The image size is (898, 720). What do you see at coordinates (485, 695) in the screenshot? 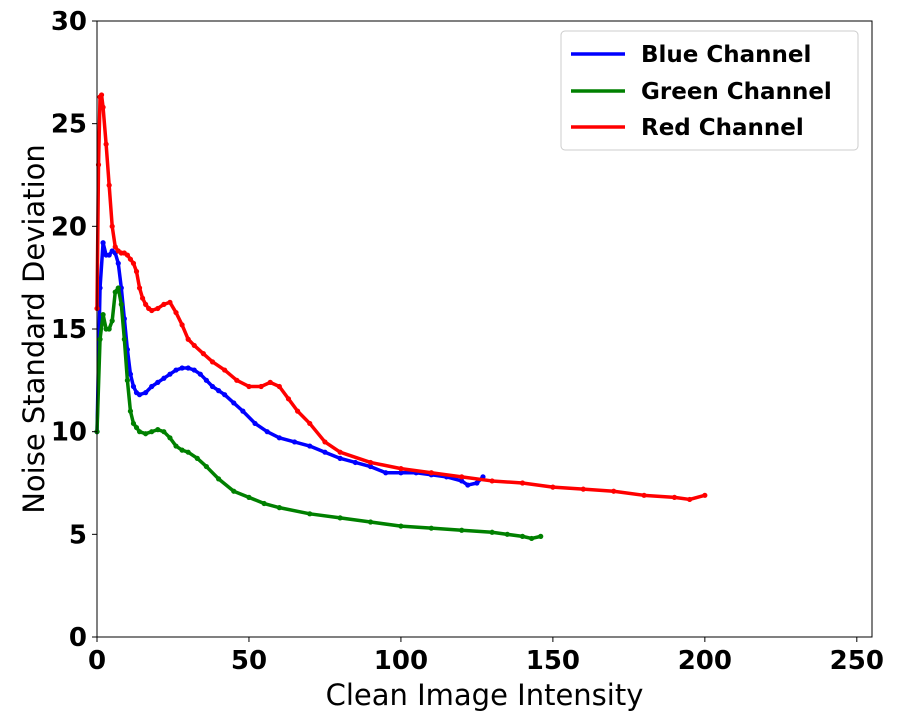
I see `x-axis-title: Clean Image Intensity` at bounding box center [485, 695].